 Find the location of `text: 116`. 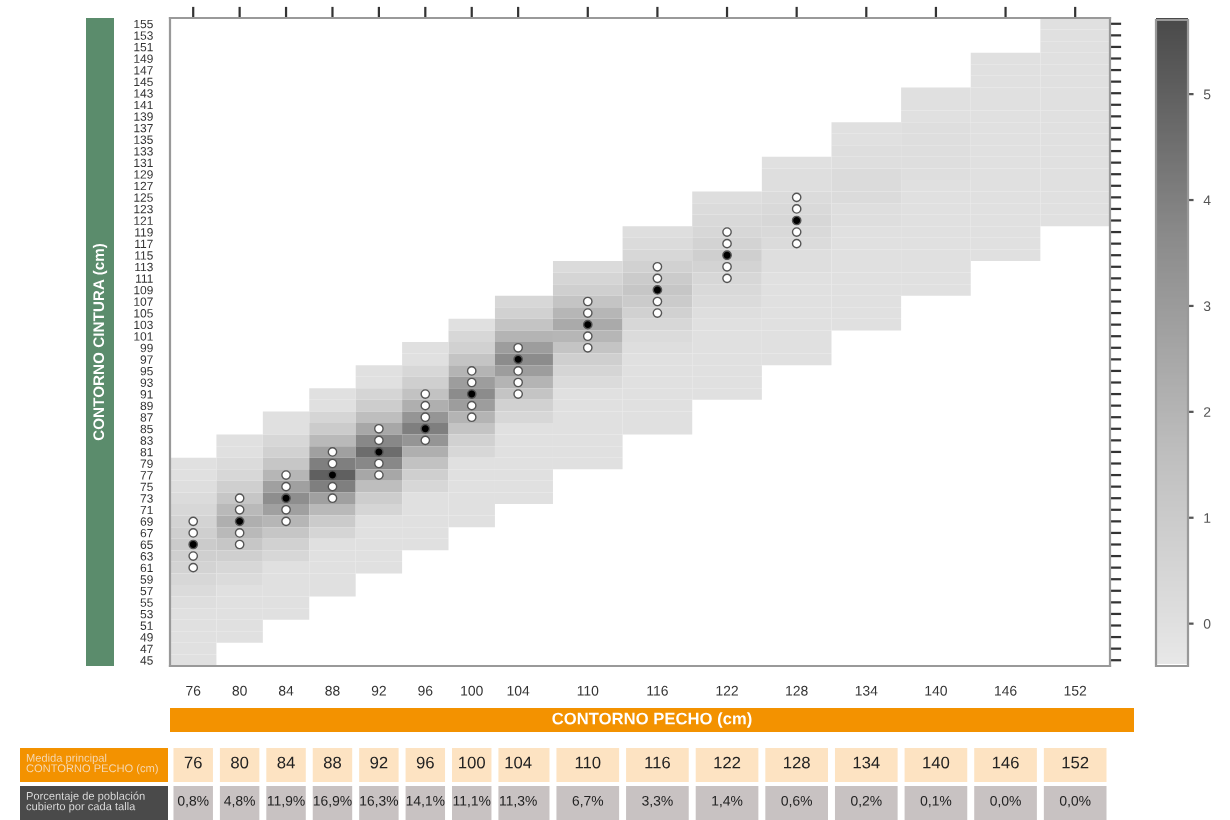

text: 116 is located at coordinates (657, 762).